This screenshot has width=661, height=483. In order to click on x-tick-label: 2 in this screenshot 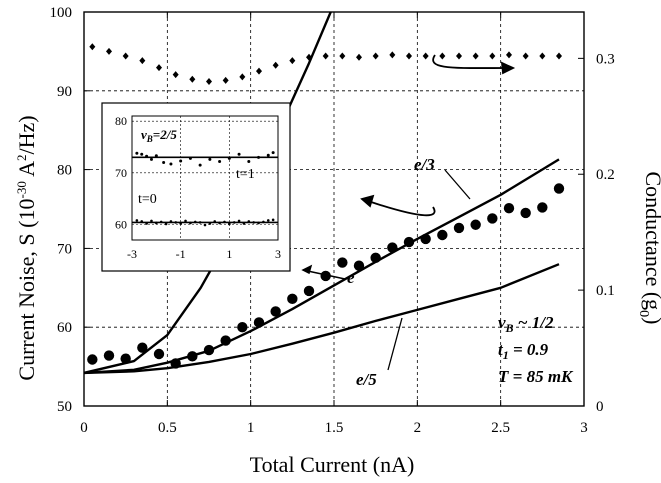, I will do `click(418, 428)`.